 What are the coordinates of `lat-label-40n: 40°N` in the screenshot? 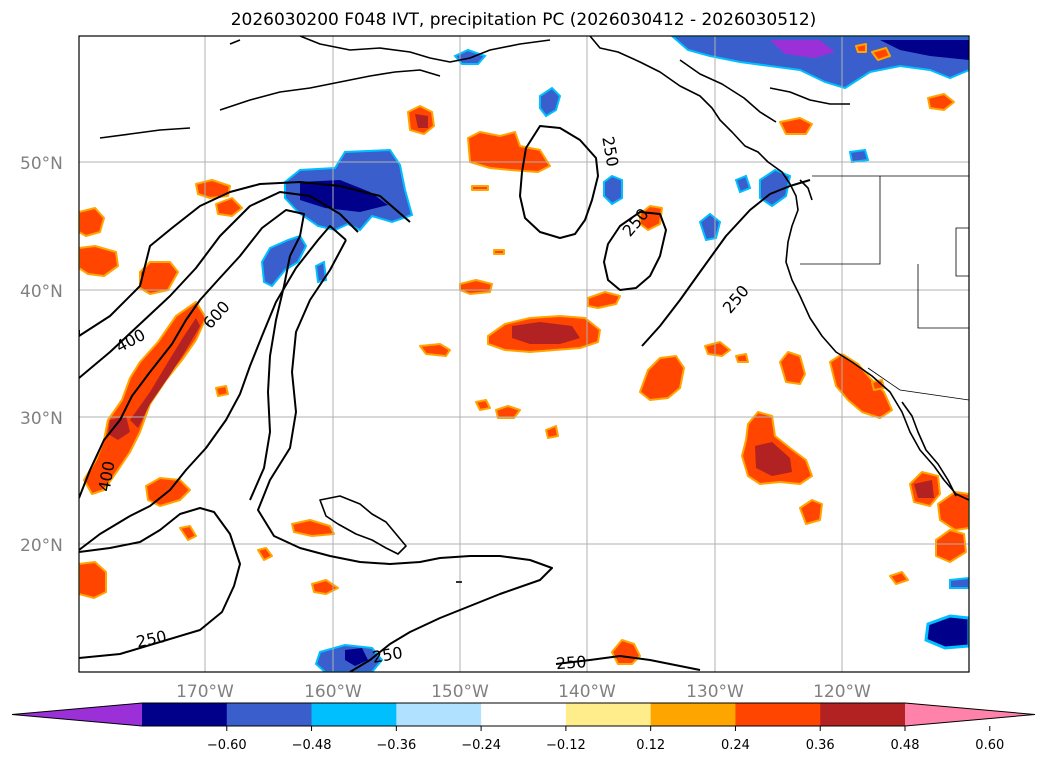 It's located at (41, 292).